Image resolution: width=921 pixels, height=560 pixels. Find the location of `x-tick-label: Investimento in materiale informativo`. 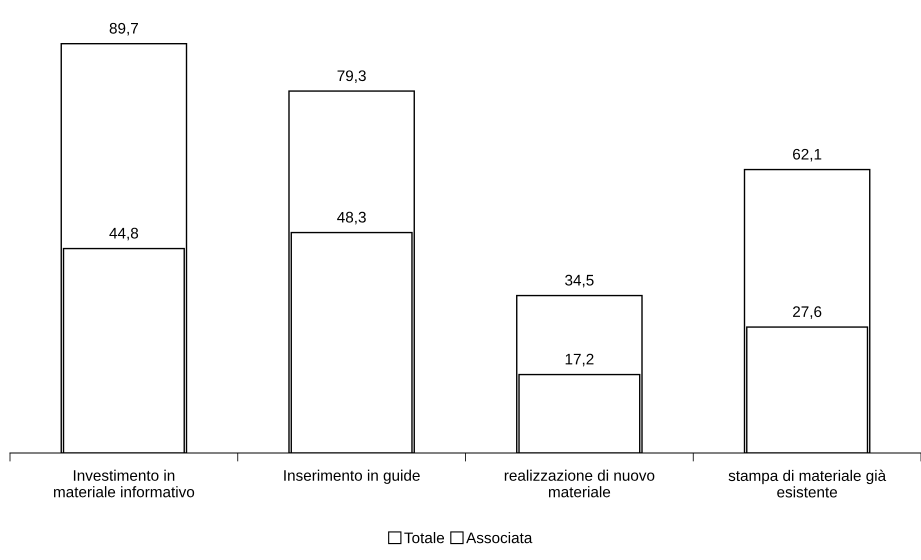

x-tick-label: Investimento in materiale informativo is located at coordinates (124, 484).